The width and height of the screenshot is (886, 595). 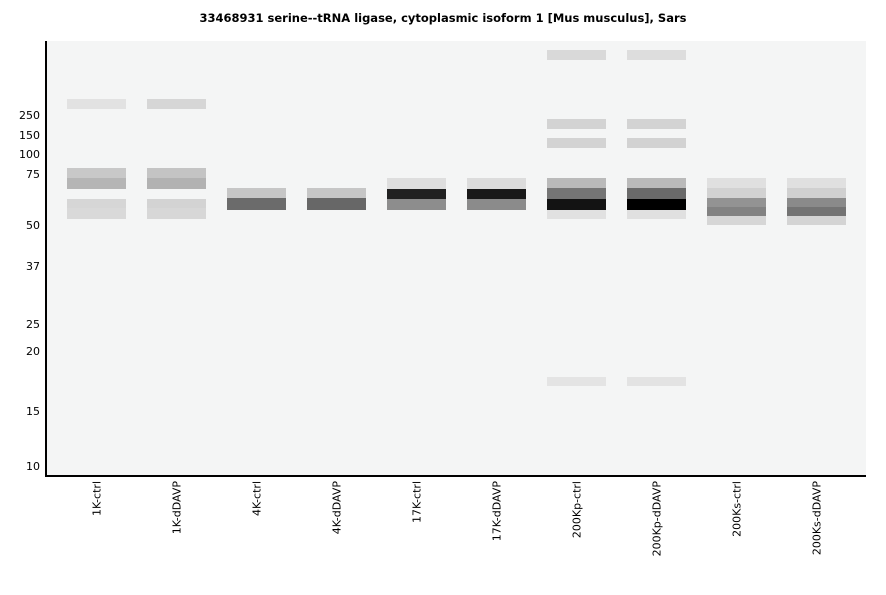 I want to click on y-tick-label: 100, so click(x=29, y=154).